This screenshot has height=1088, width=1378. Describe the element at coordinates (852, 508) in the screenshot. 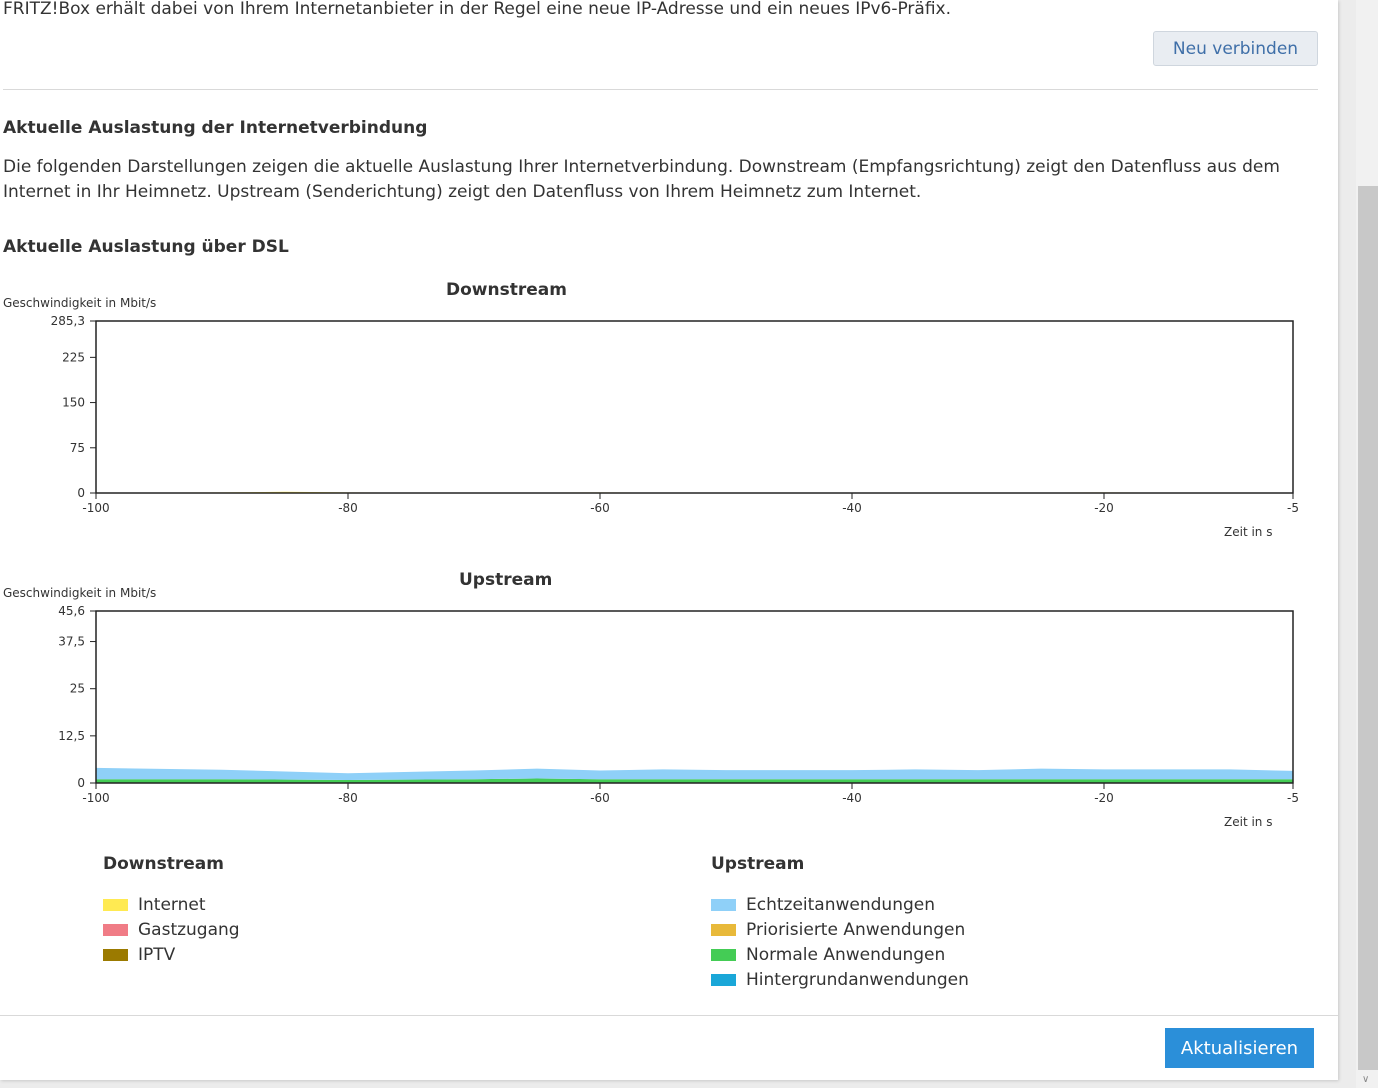

I see `downstream-x-tick-label: -40` at that location.